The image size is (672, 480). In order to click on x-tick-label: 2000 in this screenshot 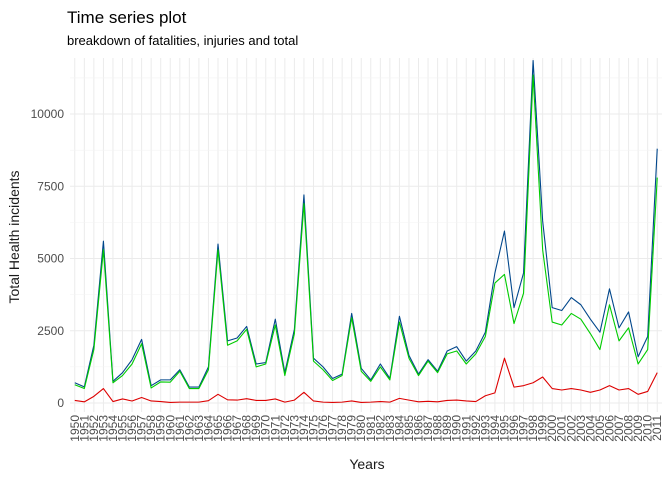, I will do `click(552, 428)`.